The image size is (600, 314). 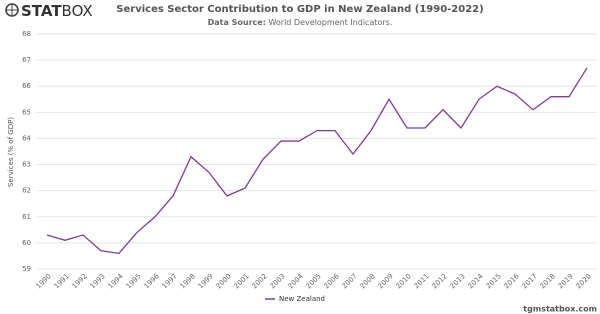 I want to click on logo: STATBOX, so click(x=49, y=11).